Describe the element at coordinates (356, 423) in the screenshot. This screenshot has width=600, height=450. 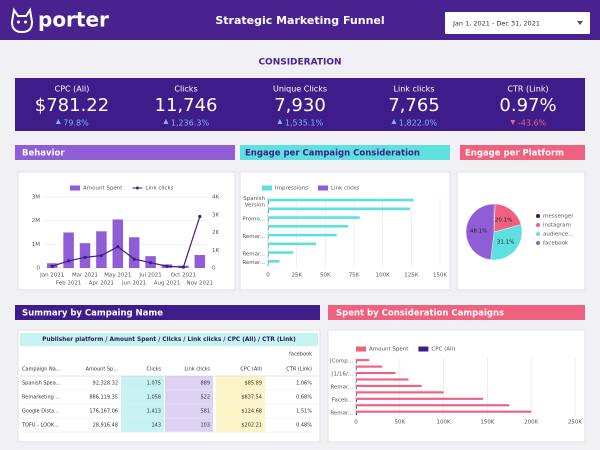
I see `x-tick-label: 0` at that location.